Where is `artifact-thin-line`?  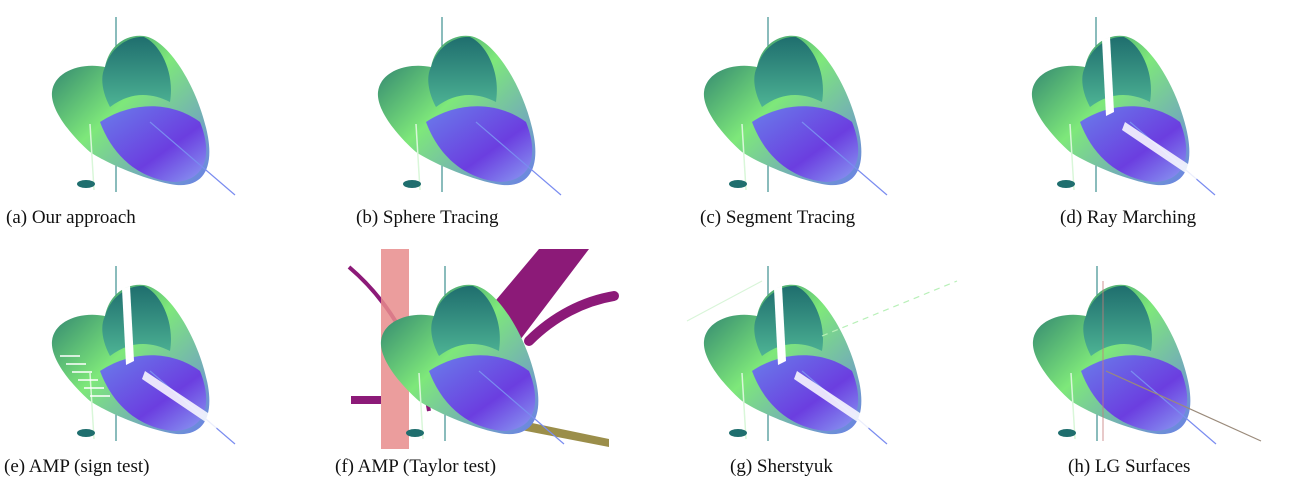 artifact-thin-line is located at coordinates (1183, 406).